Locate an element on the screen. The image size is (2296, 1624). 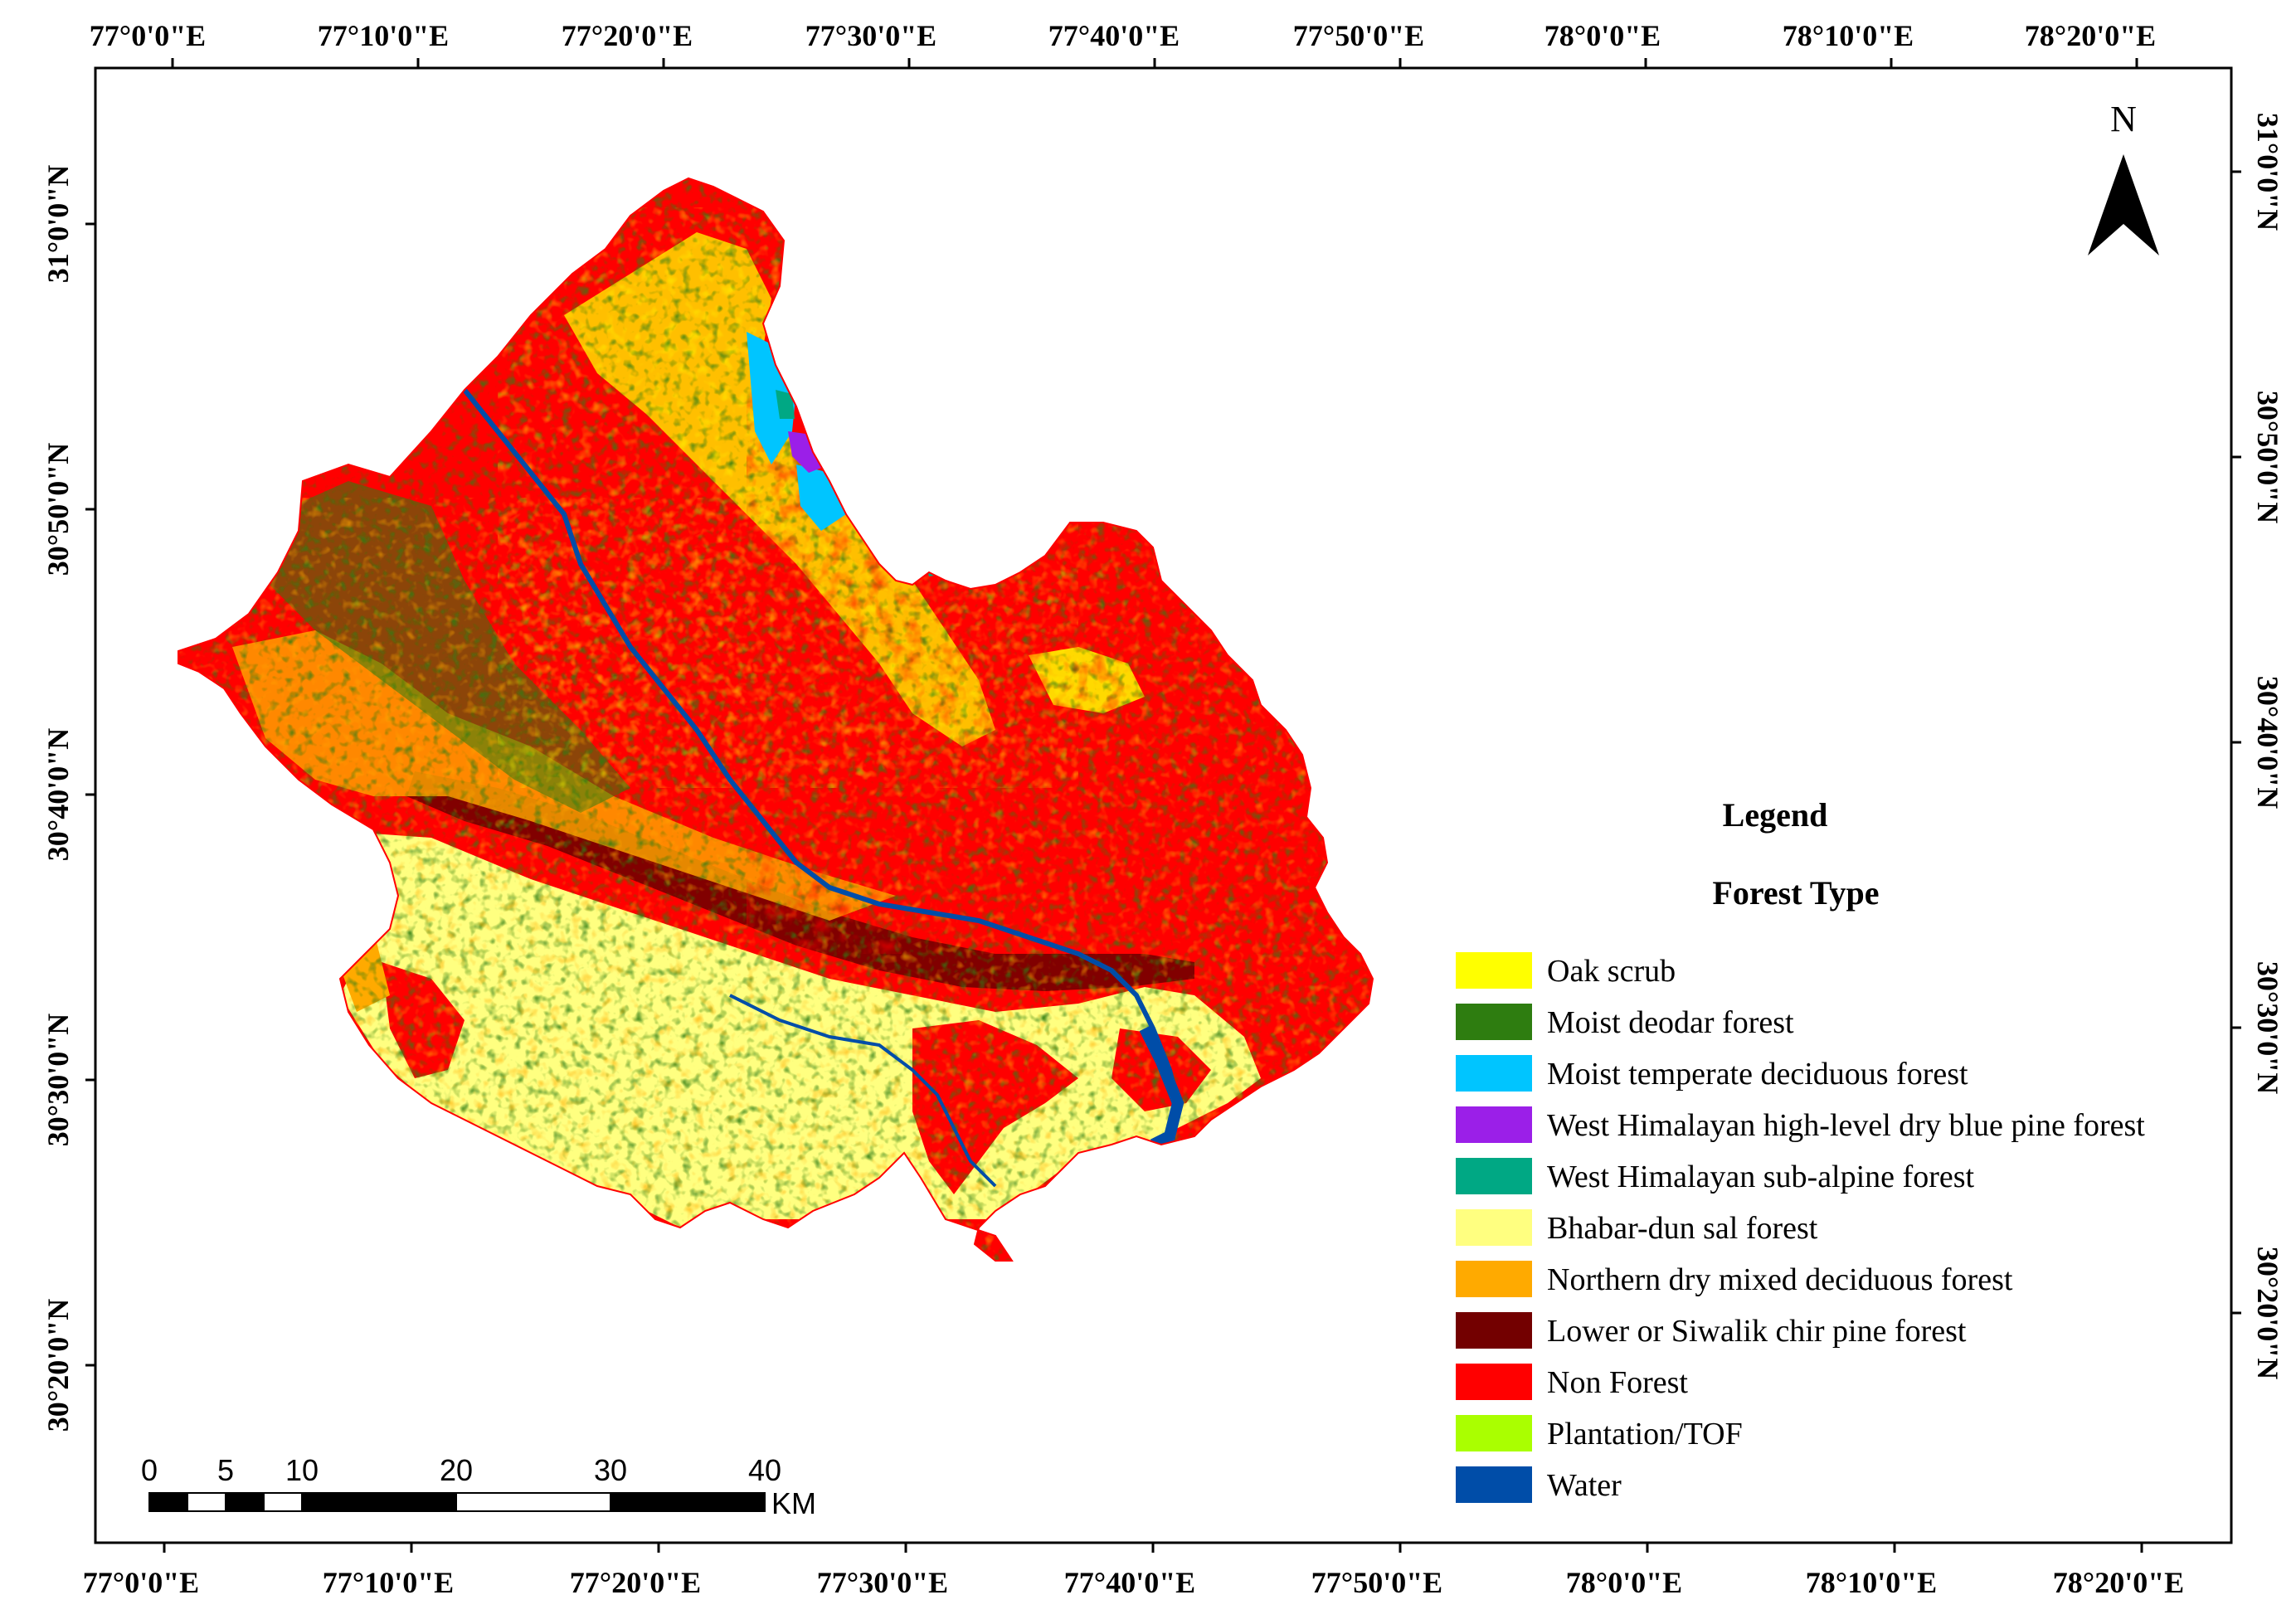
right-lat-label: 31°0'0"N is located at coordinates (2267, 172).